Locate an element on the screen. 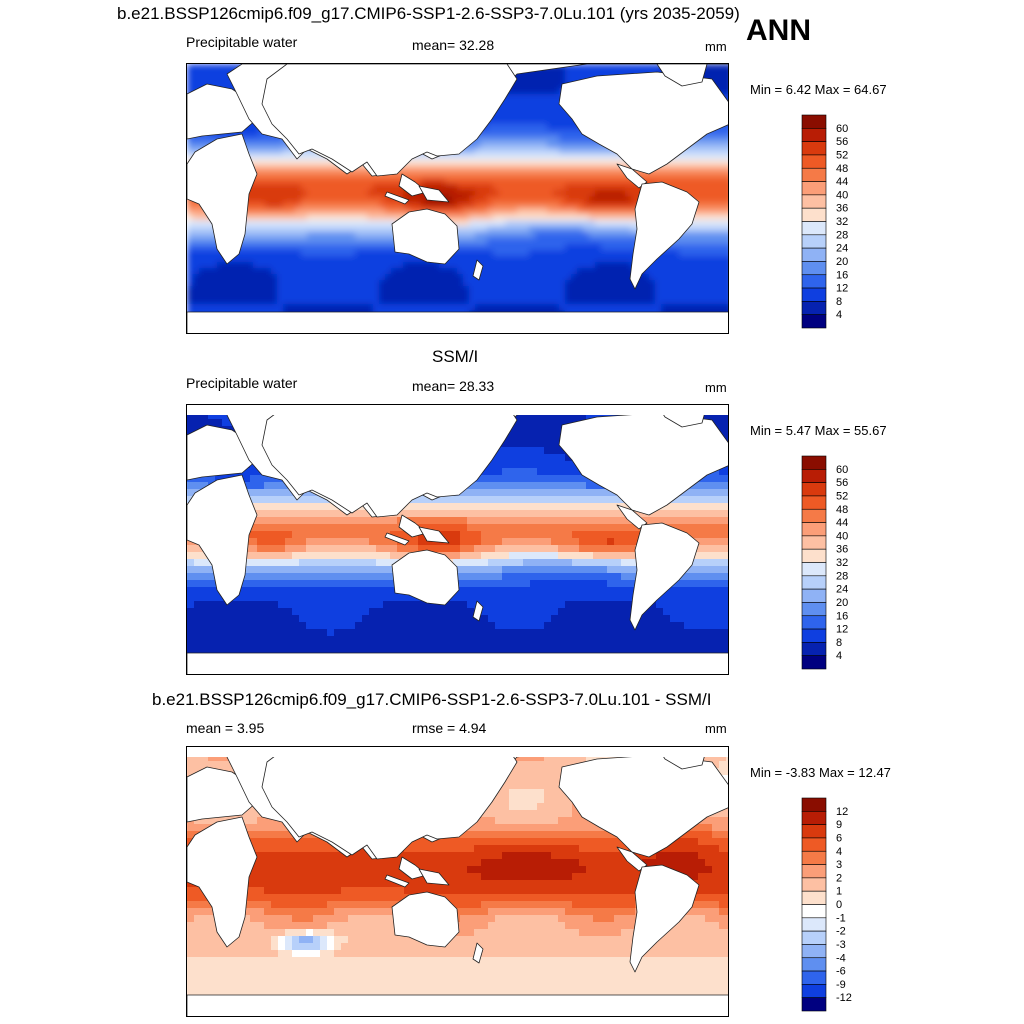 The image size is (1024, 1024). colorbar-tick-label: 48 is located at coordinates (842, 169).